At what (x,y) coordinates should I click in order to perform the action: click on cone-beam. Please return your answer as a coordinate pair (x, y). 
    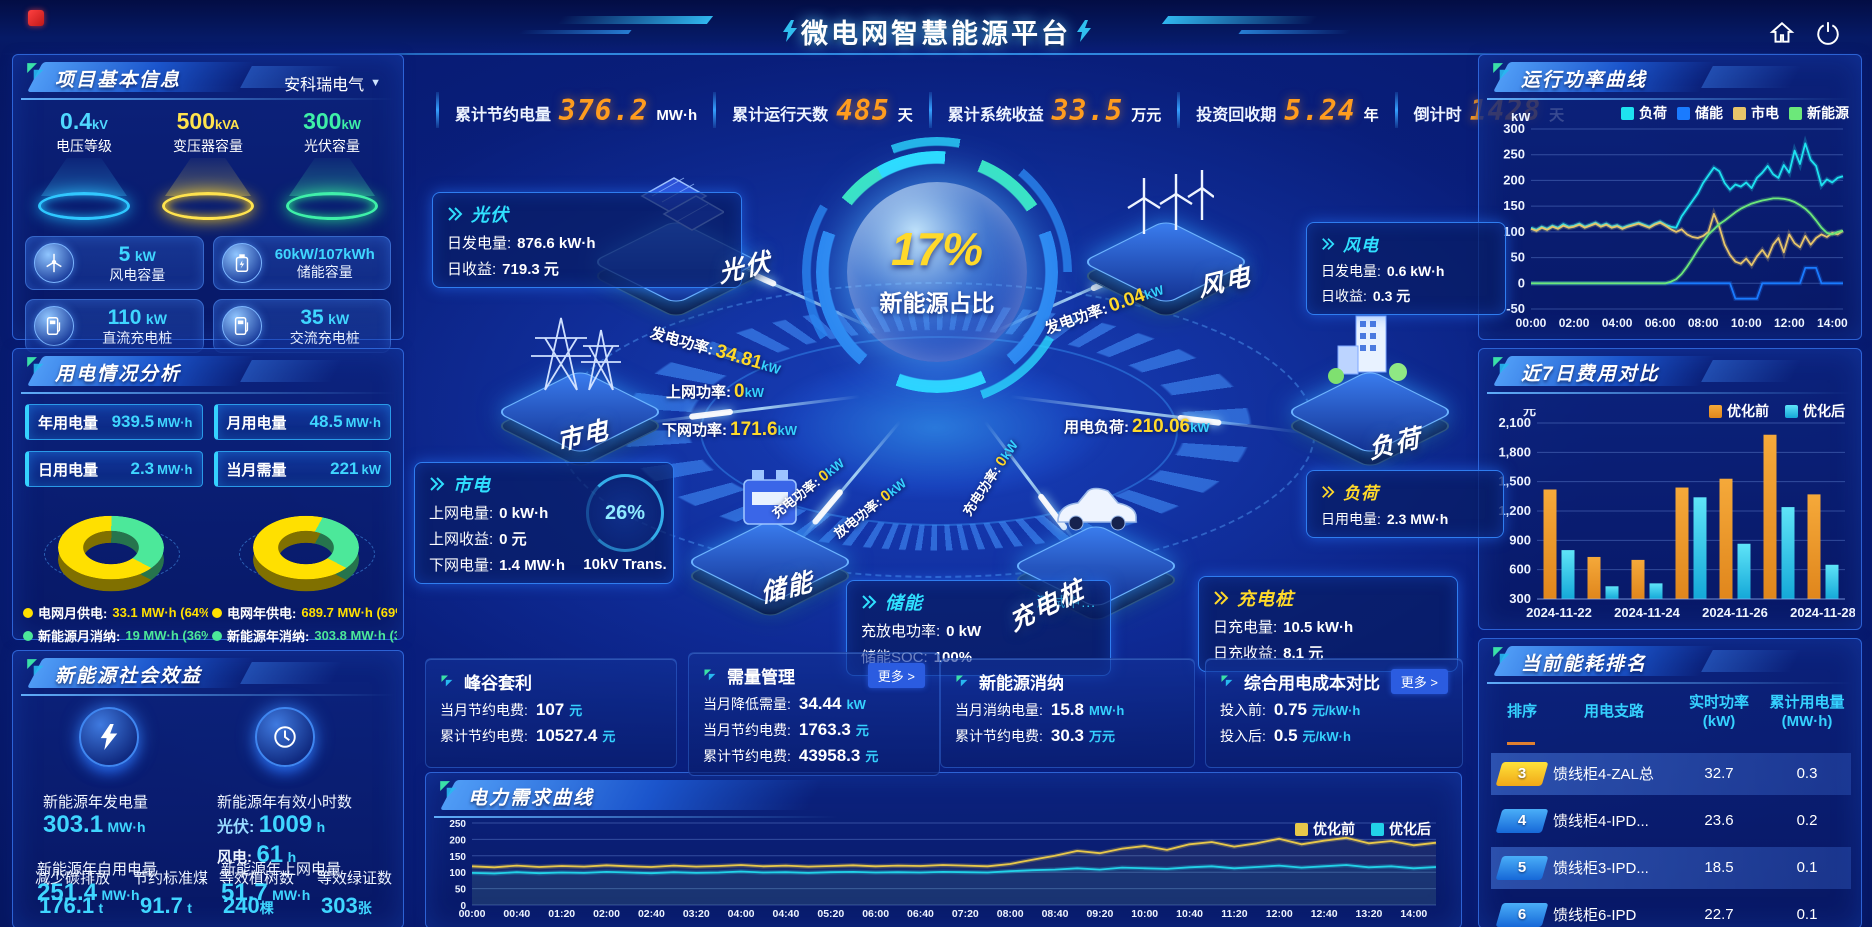
    Looking at the image, I should click on (208, 177).